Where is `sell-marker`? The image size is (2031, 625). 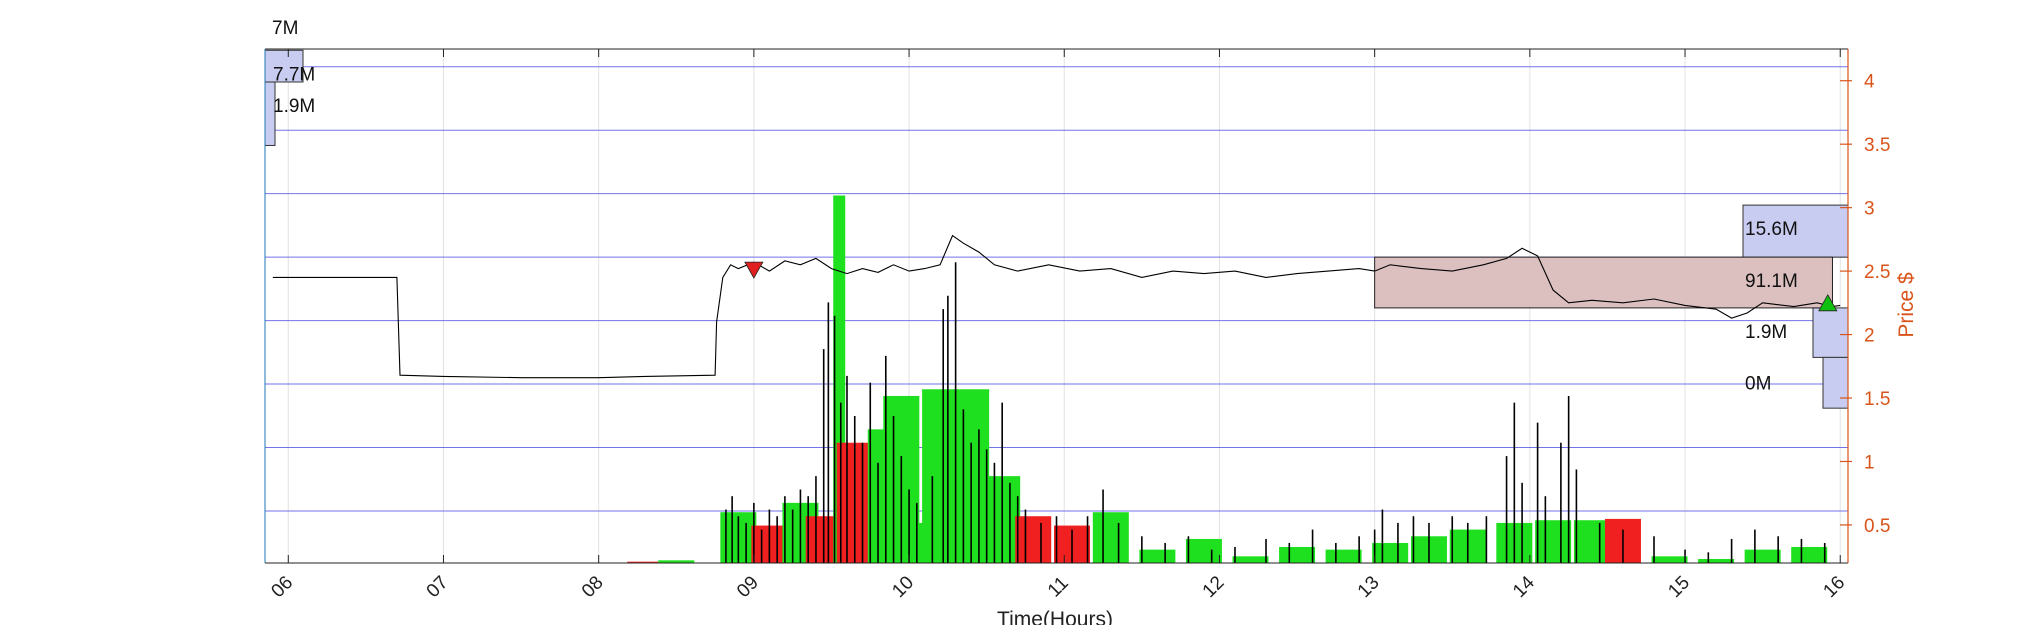
sell-marker is located at coordinates (754, 270).